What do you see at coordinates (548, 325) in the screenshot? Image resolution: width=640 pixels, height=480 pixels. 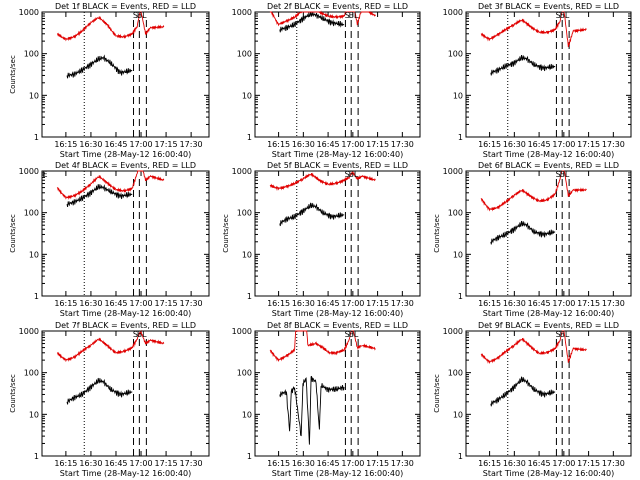 I see `panel-title: Det 9f BLACK = Events, RED = LLD` at bounding box center [548, 325].